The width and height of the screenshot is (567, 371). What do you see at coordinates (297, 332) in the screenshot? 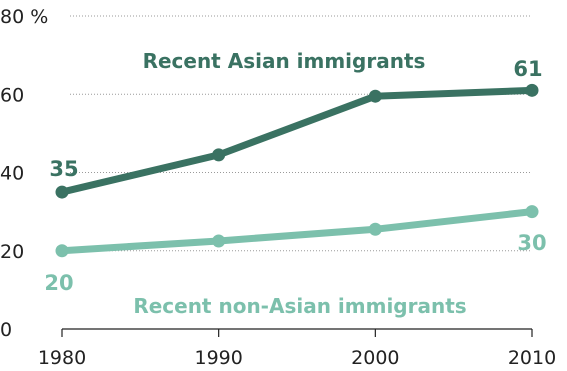
I see `x-axis` at bounding box center [297, 332].